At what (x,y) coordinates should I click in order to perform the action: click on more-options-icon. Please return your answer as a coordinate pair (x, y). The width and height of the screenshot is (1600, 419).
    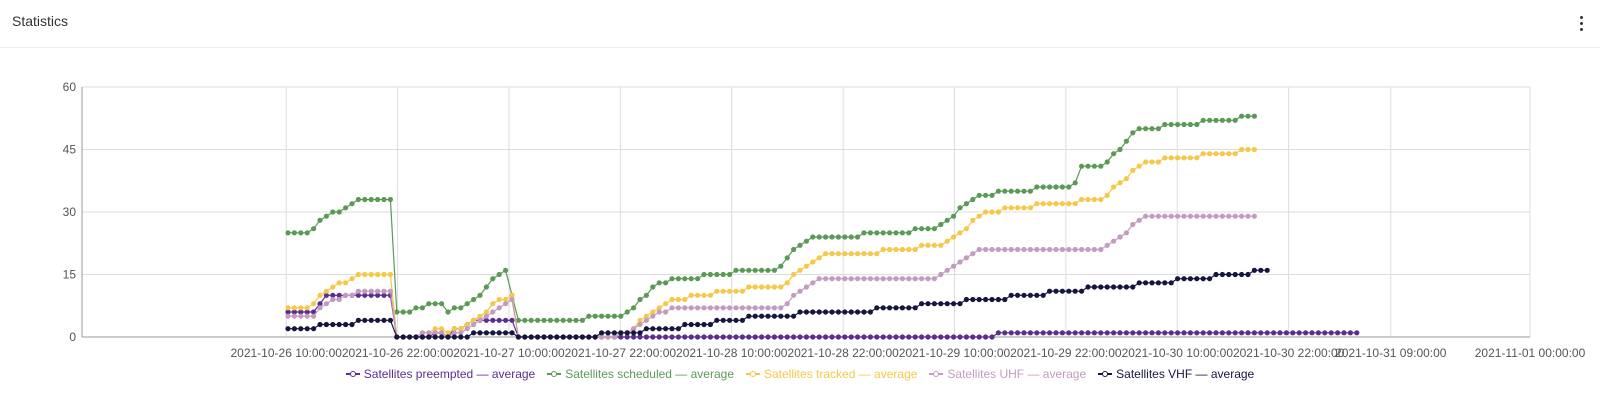
    Looking at the image, I should click on (1581, 23).